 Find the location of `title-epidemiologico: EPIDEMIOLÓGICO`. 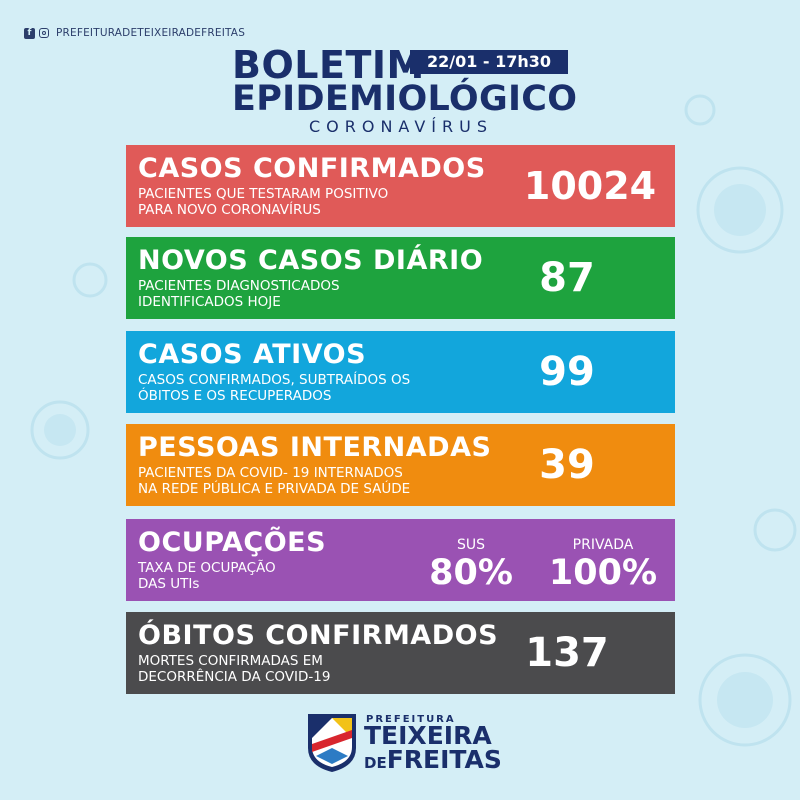

title-epidemiologico: EPIDEMIOLÓGICO is located at coordinates (405, 99).